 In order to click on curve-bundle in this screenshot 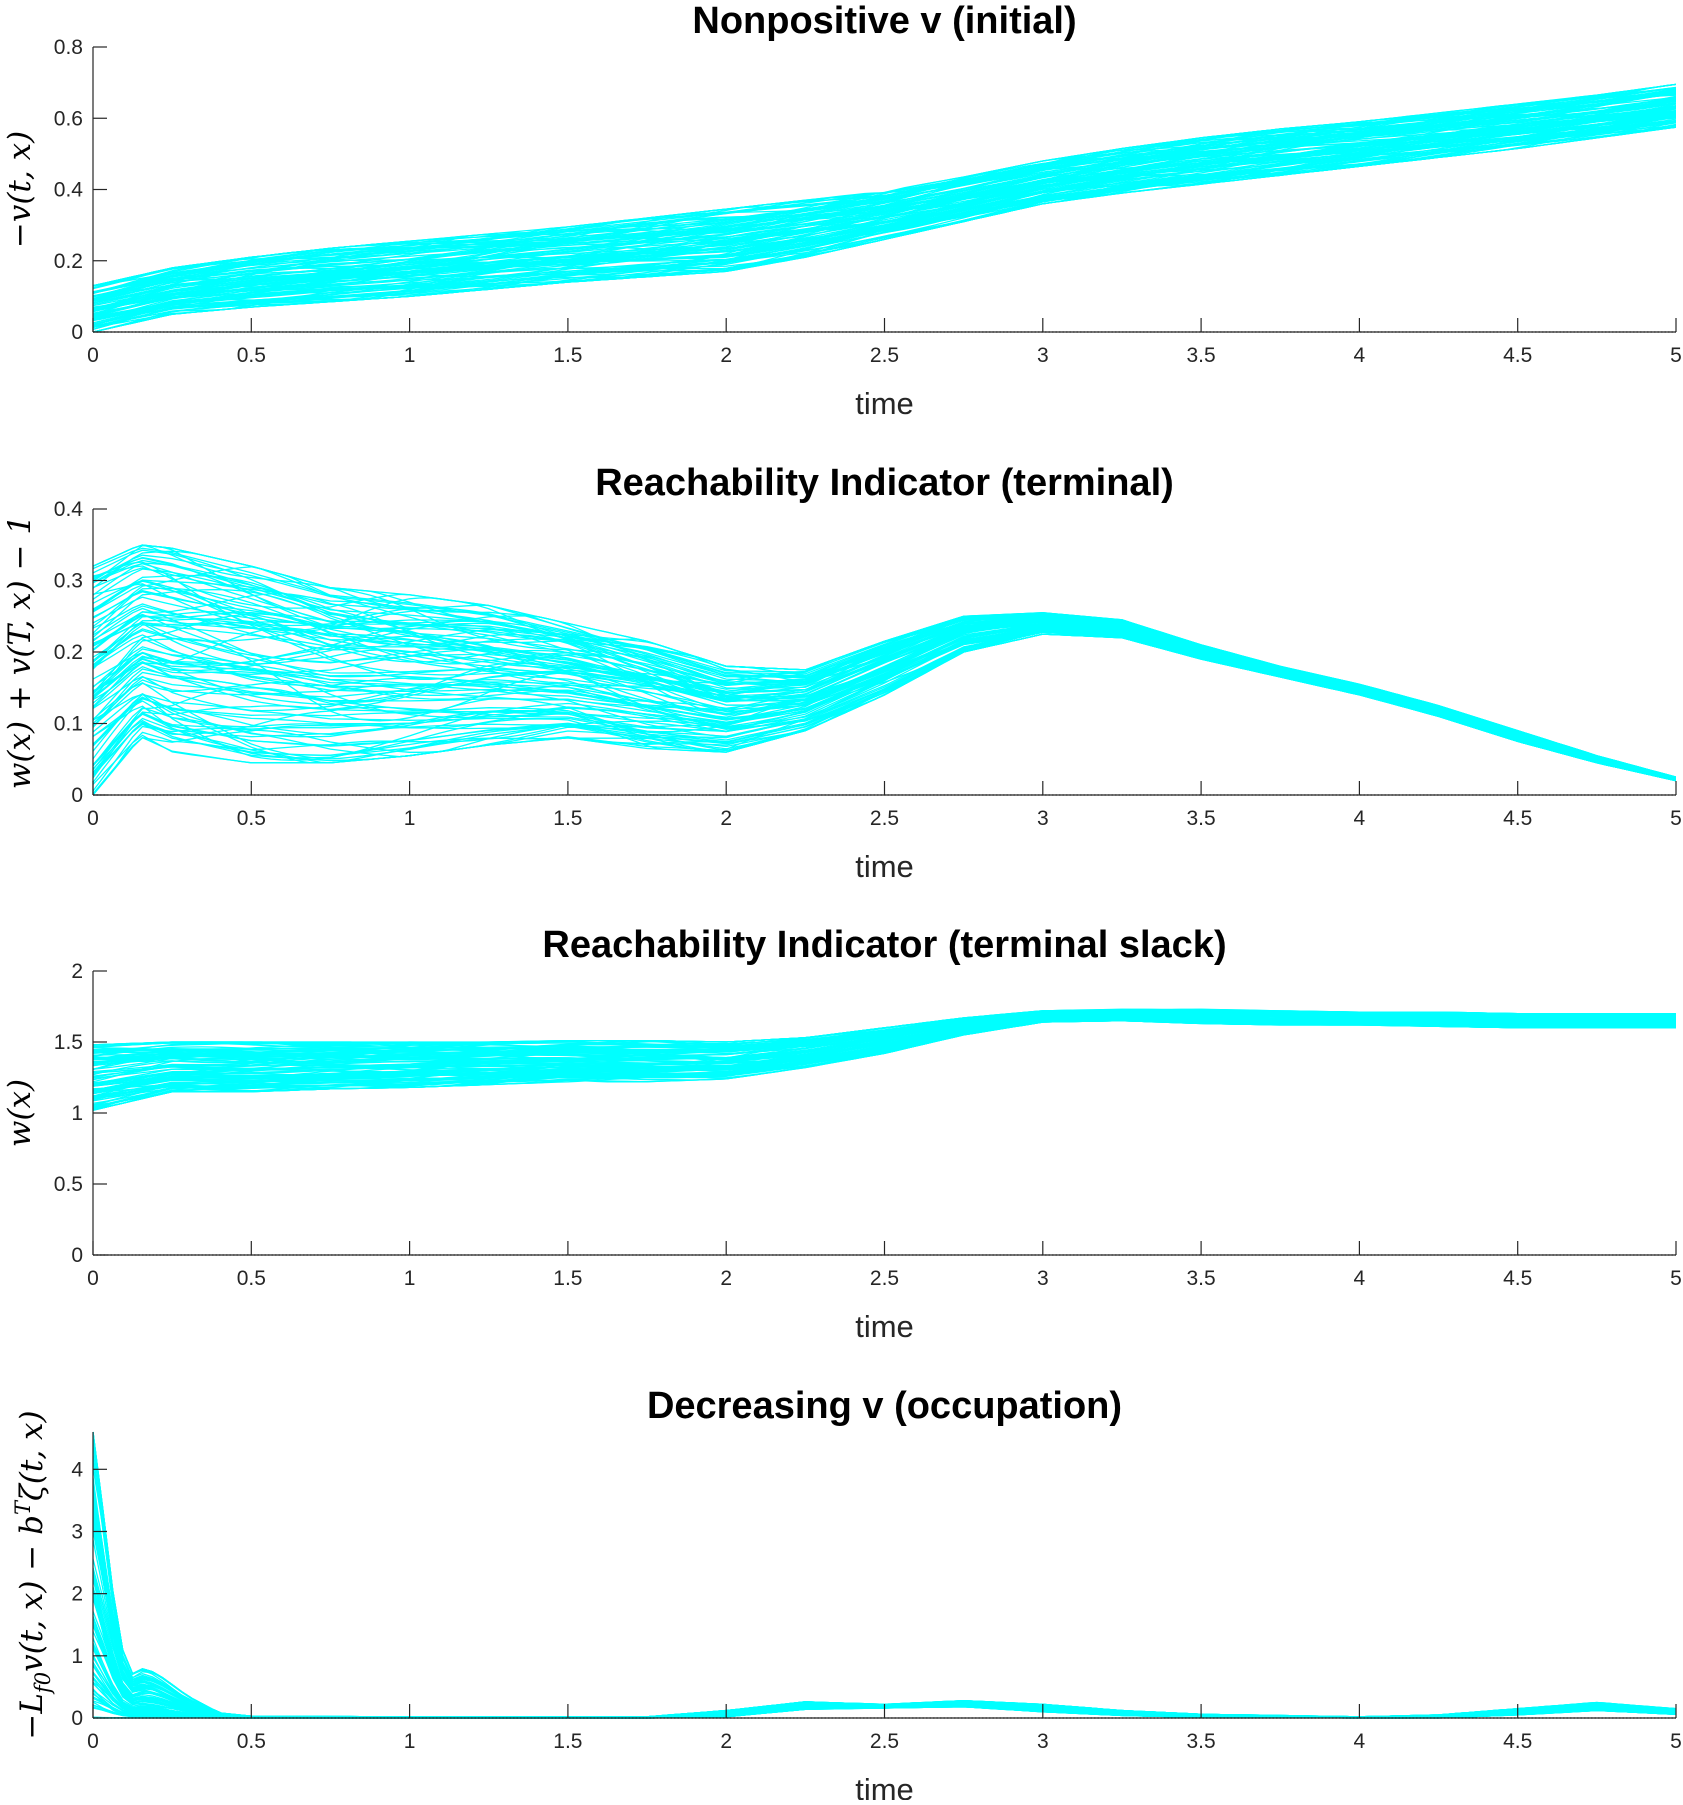, I will do `click(884, 208)`.